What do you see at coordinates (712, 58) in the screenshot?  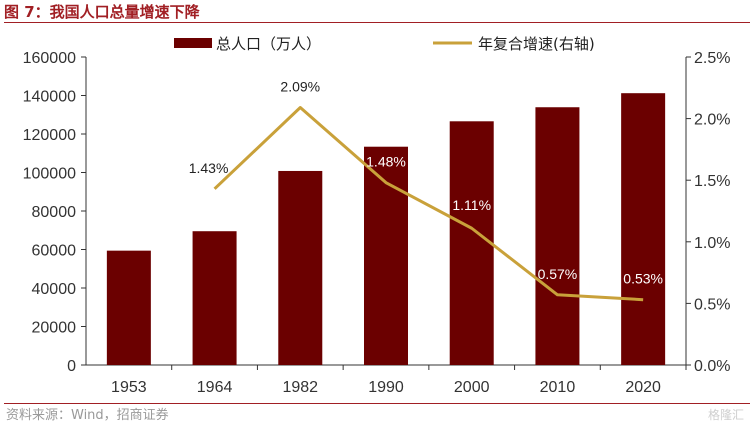 I see `y-right-tick-label: 2.5%` at bounding box center [712, 58].